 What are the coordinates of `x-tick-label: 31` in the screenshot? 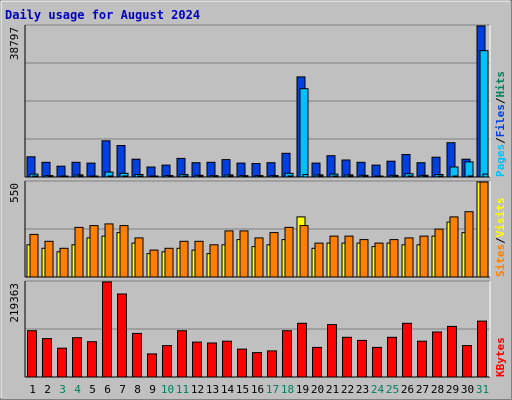 It's located at (482, 389).